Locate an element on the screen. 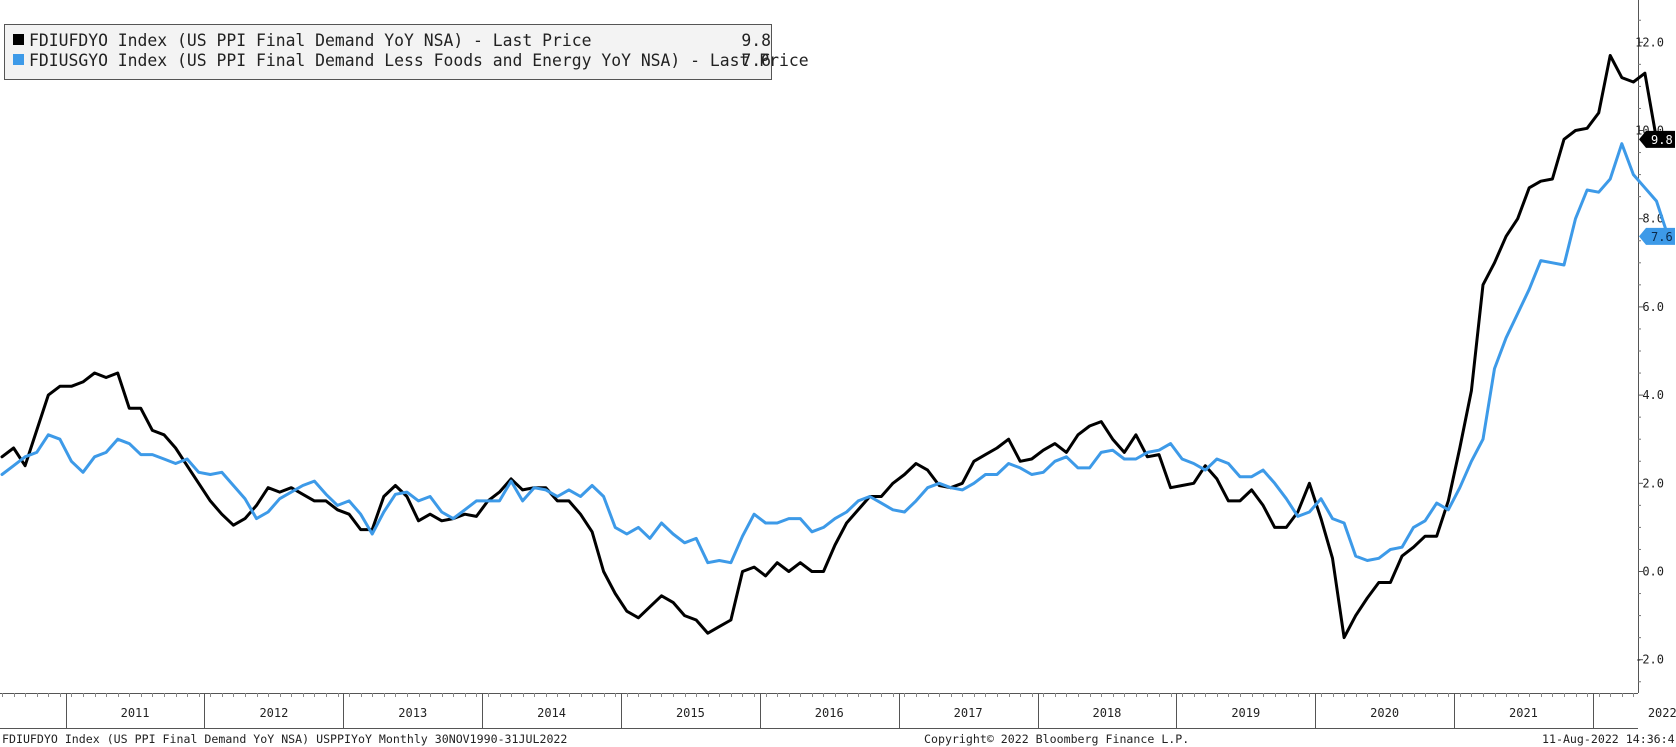 The height and width of the screenshot is (747, 1676). legend-swatch-blue is located at coordinates (18, 59).